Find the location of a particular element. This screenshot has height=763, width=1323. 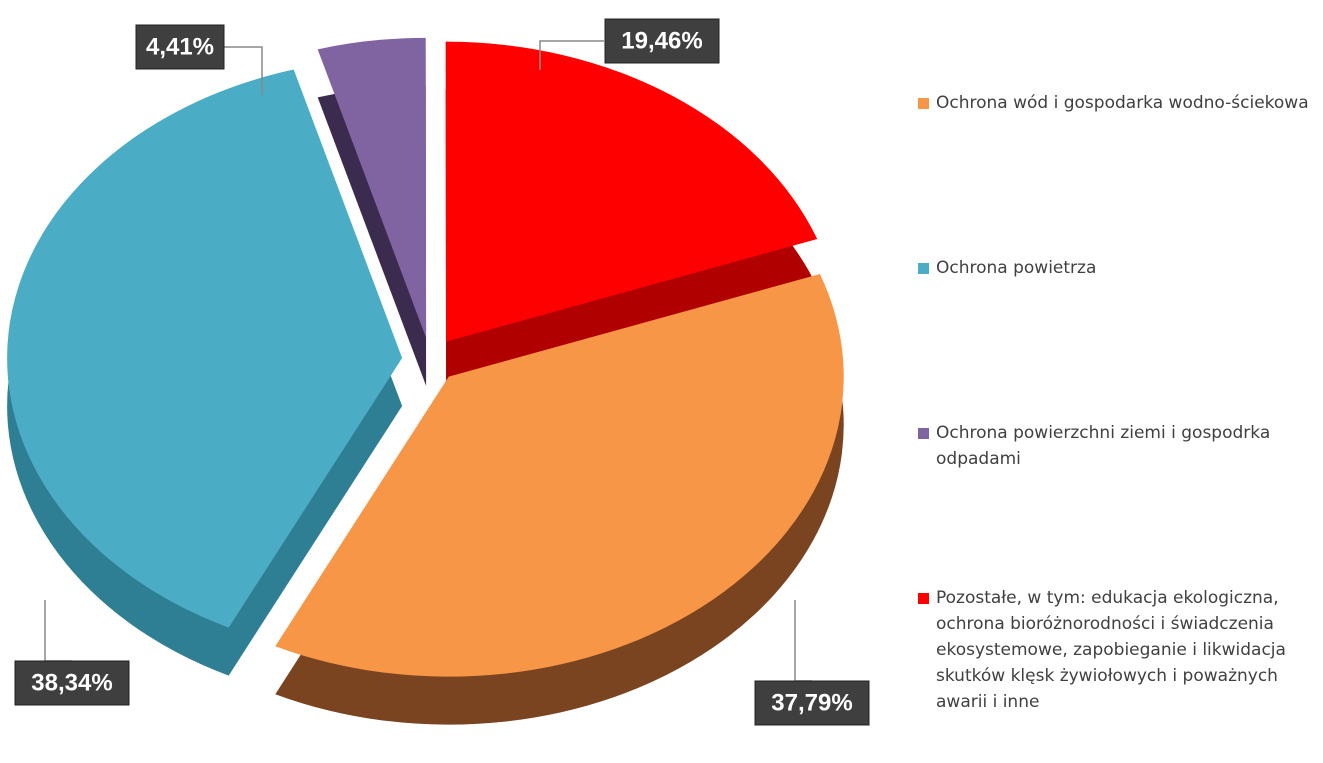

legend-label: Ochrona powietrza is located at coordinates (1016, 268).